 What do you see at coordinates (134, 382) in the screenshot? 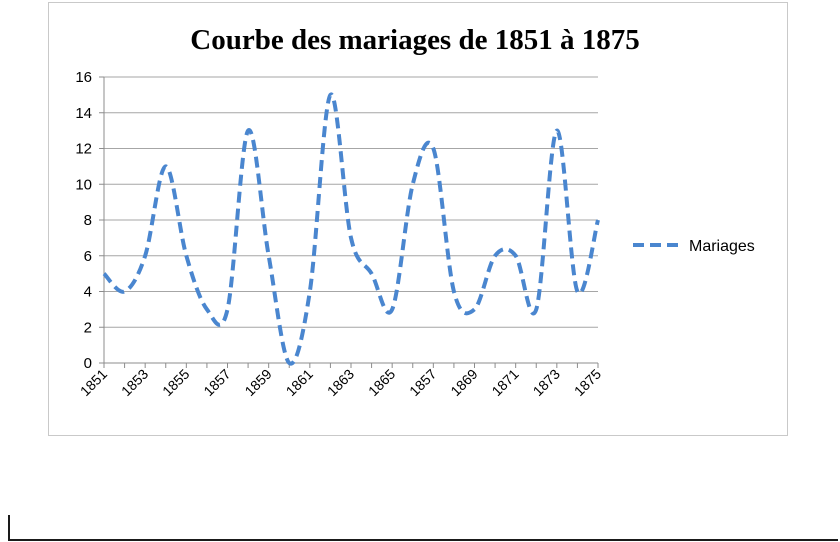
I see `x-tick-label: 1853` at bounding box center [134, 382].